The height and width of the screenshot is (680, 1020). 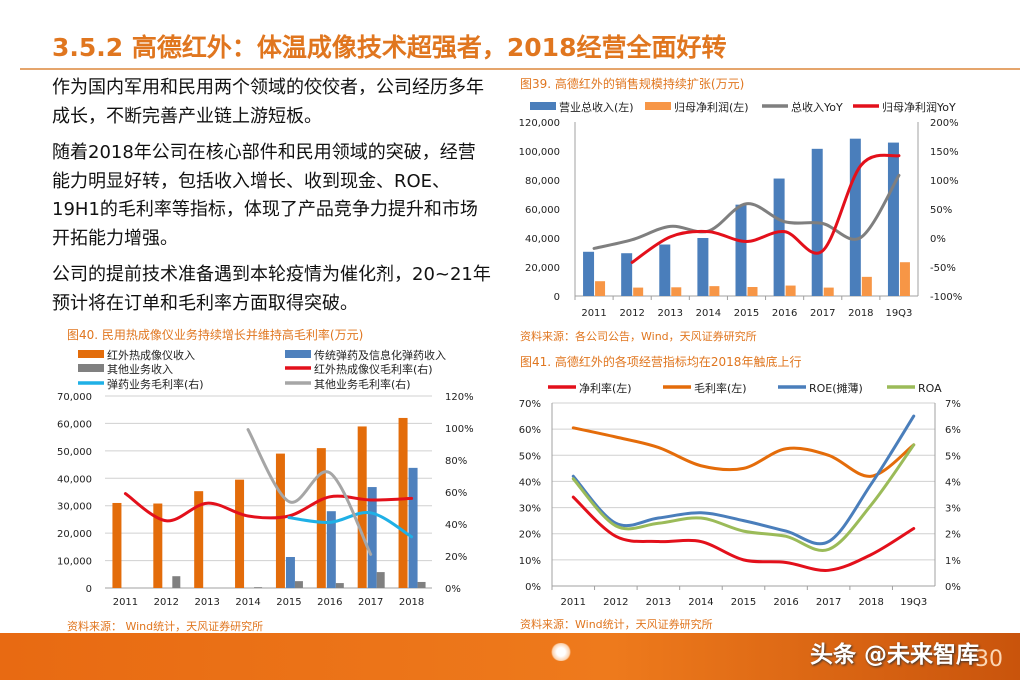 What do you see at coordinates (711, 107) in the screenshot?
I see `legend-label: 归母净利润(左)` at bounding box center [711, 107].